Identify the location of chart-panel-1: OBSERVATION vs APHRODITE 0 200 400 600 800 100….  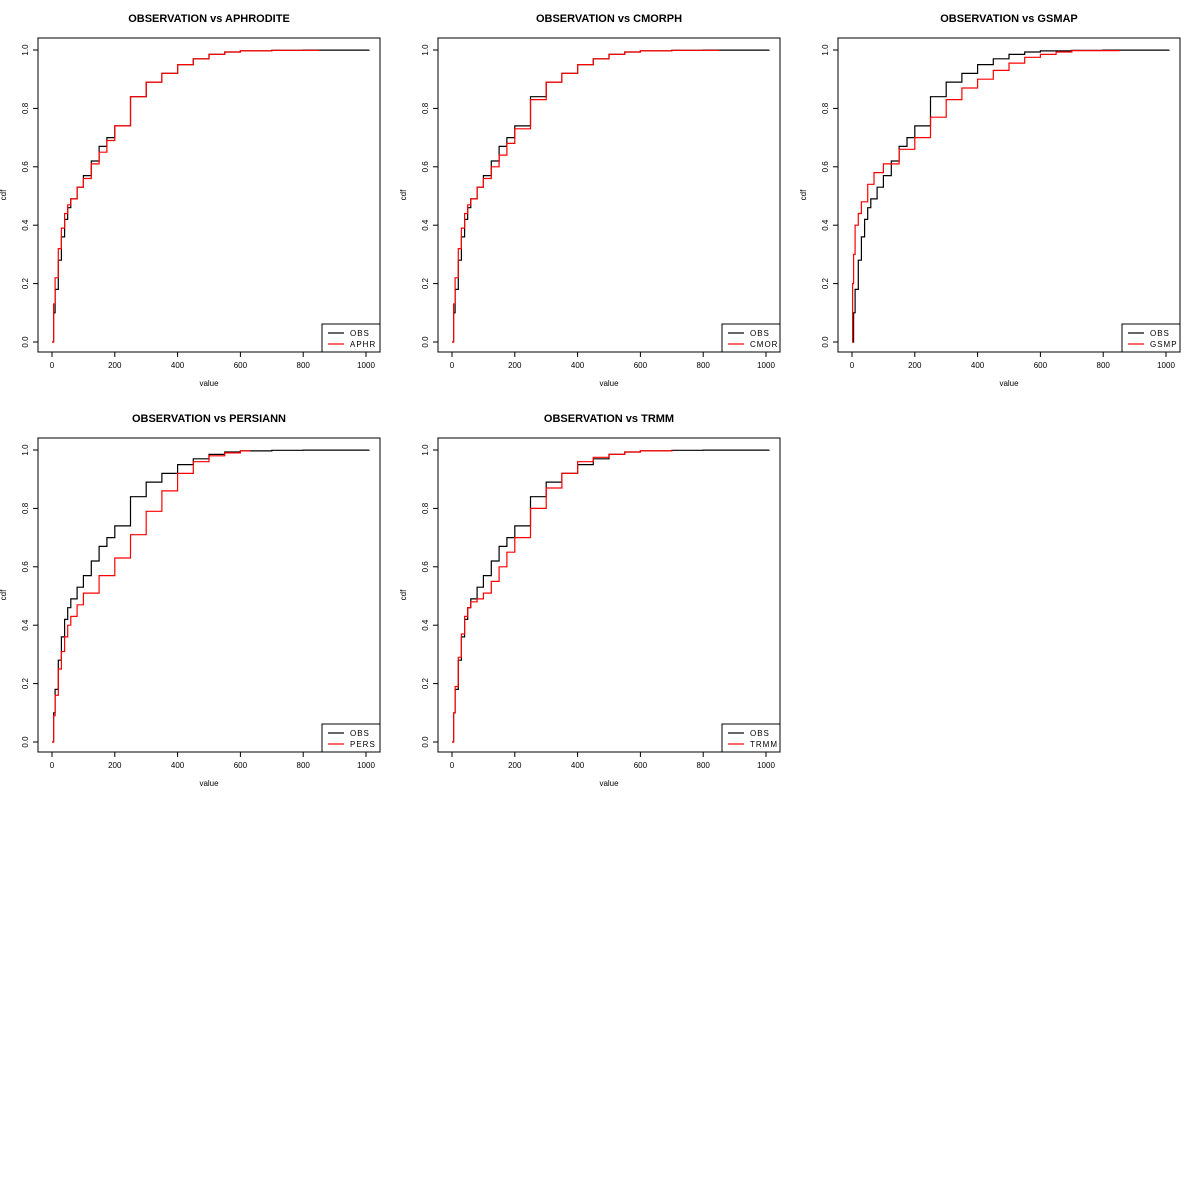
(190, 200).